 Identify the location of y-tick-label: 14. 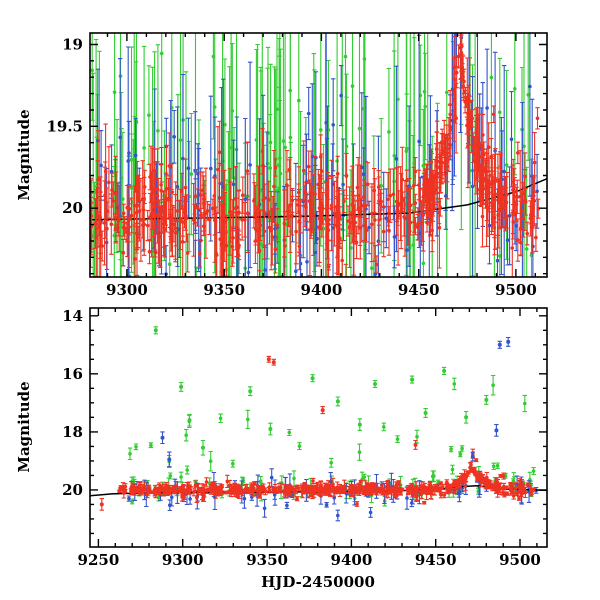
(72, 316).